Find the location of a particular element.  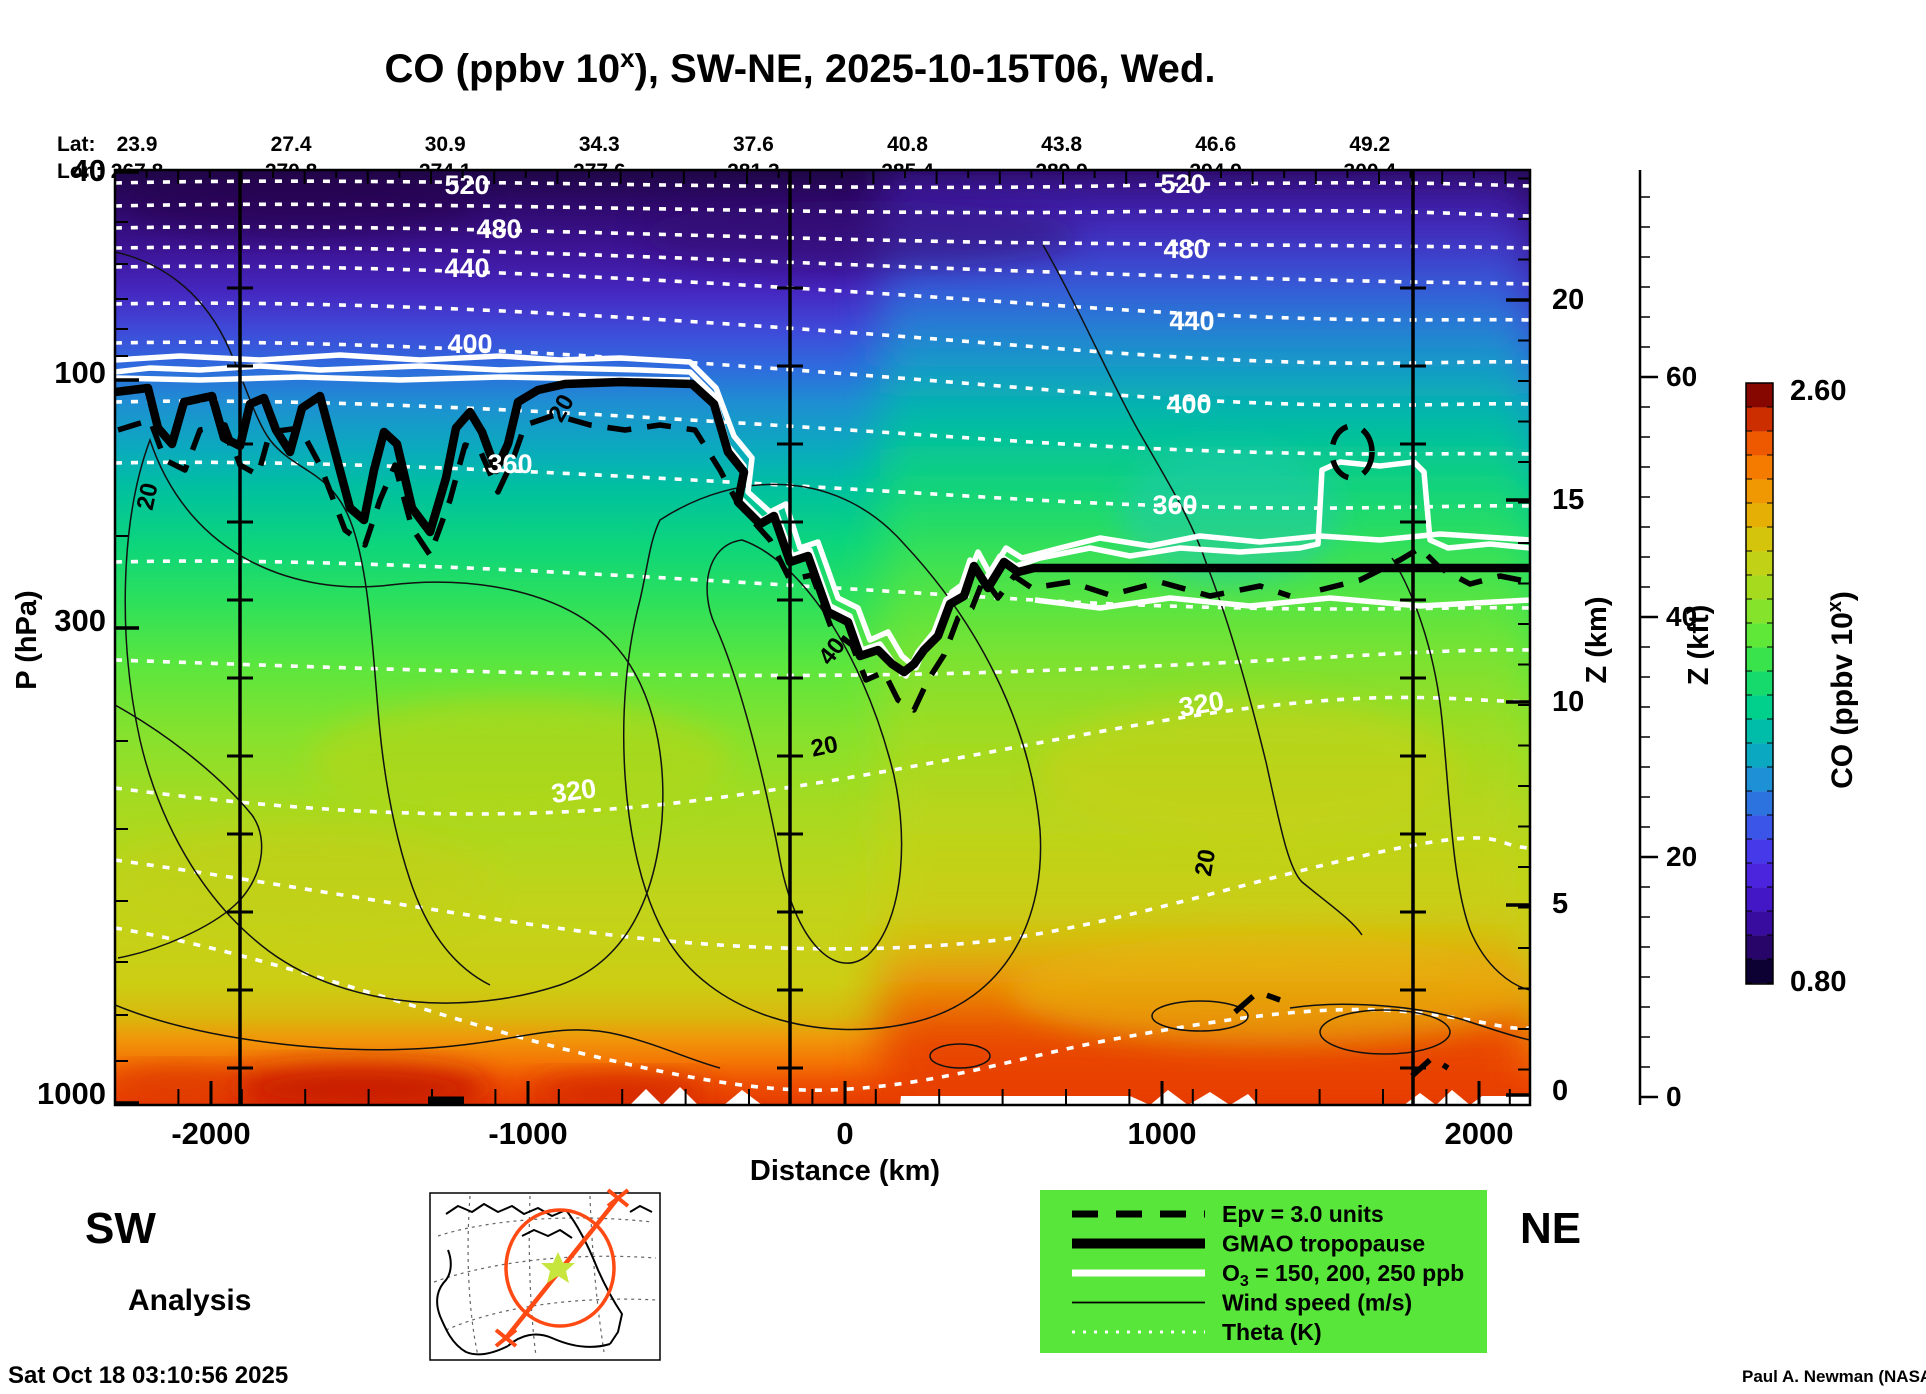

z-kft-axis is located at coordinates (1648, 637).